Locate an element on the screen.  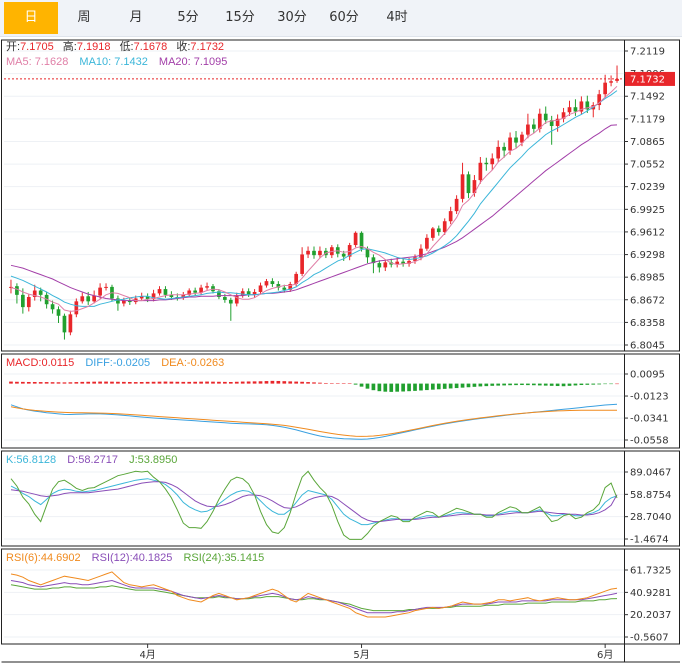
price-tick-label: 6.8358 is located at coordinates (647, 323).